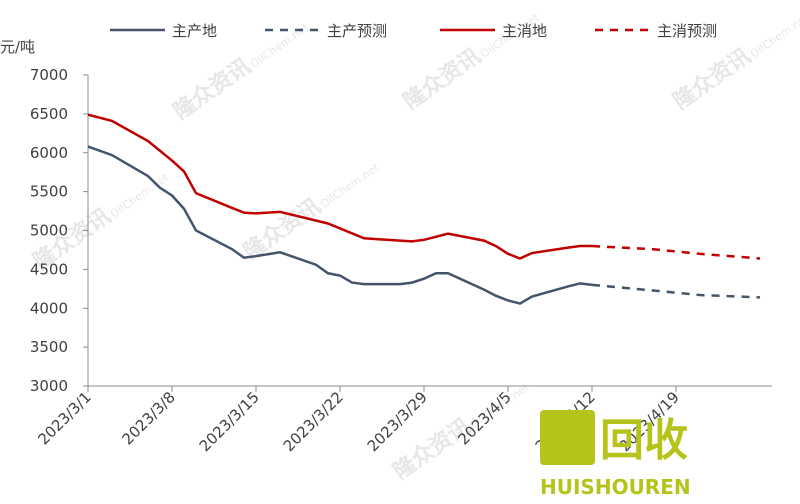 The height and width of the screenshot is (504, 800). Describe the element at coordinates (49, 269) in the screenshot. I see `y-tick-label: 4500` at that location.